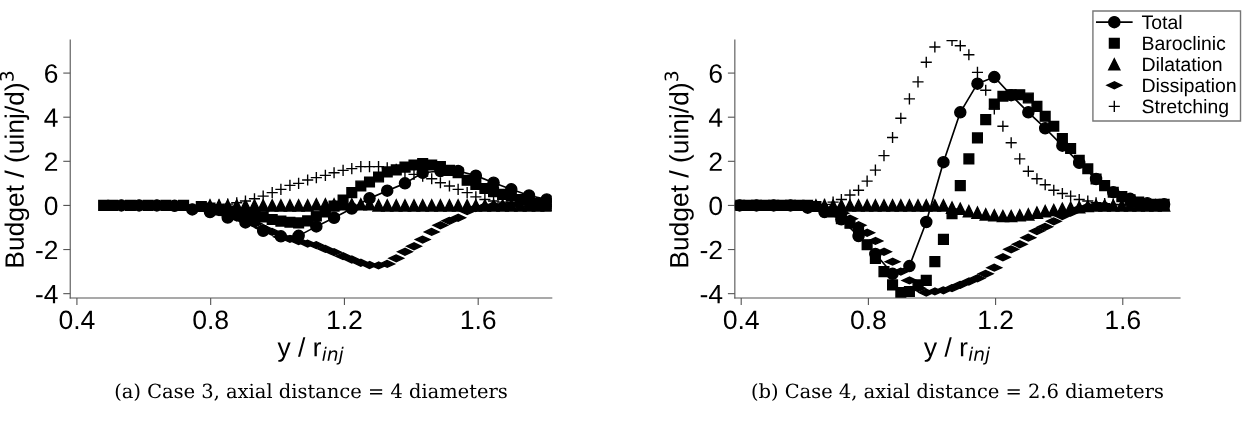 The height and width of the screenshot is (421, 1254). Describe the element at coordinates (957, 392) in the screenshot. I see `text: (b) Case 4, axial distance = 2.6 diameters` at that location.